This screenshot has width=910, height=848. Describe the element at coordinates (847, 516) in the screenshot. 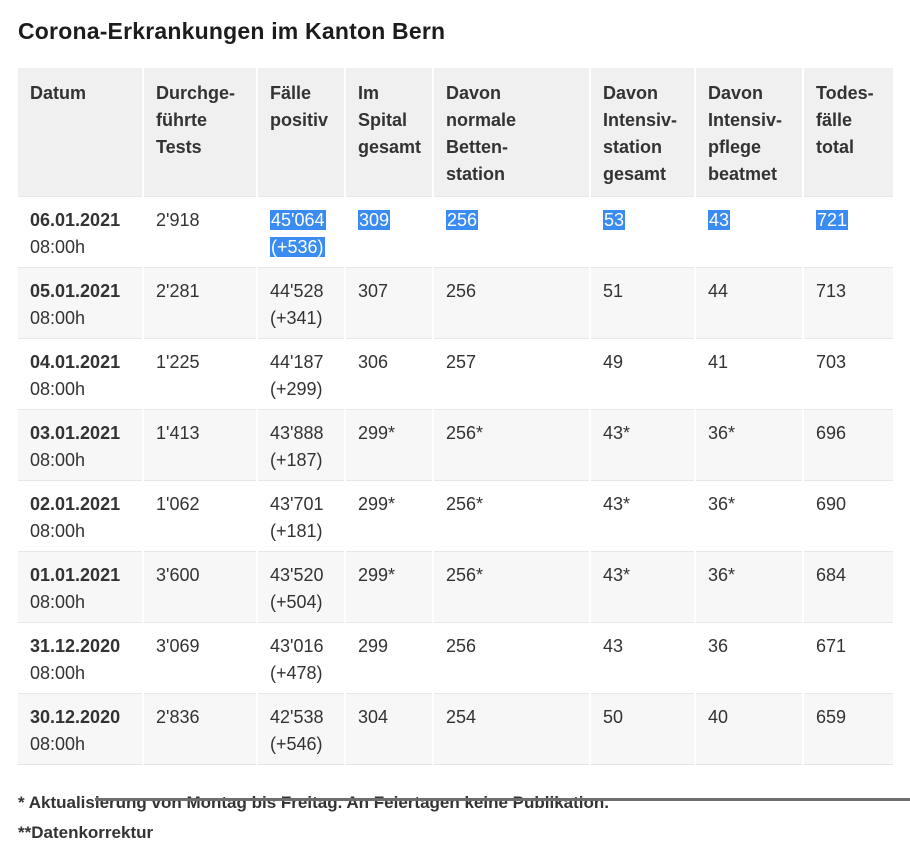

I see `cell-deaths: 690` at that location.